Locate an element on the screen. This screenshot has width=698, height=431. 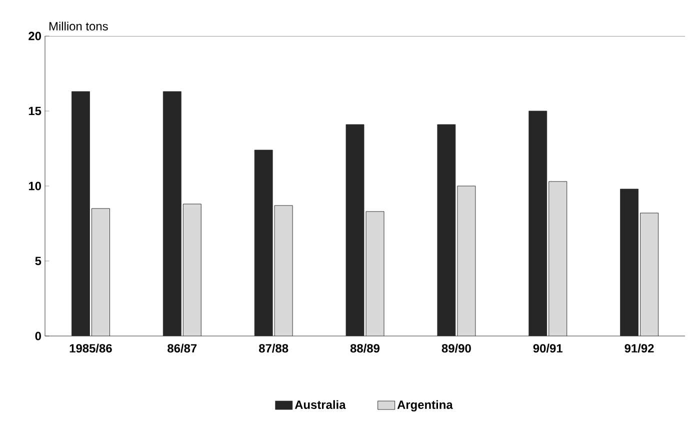
y-tick-label: 15 is located at coordinates (35, 111).